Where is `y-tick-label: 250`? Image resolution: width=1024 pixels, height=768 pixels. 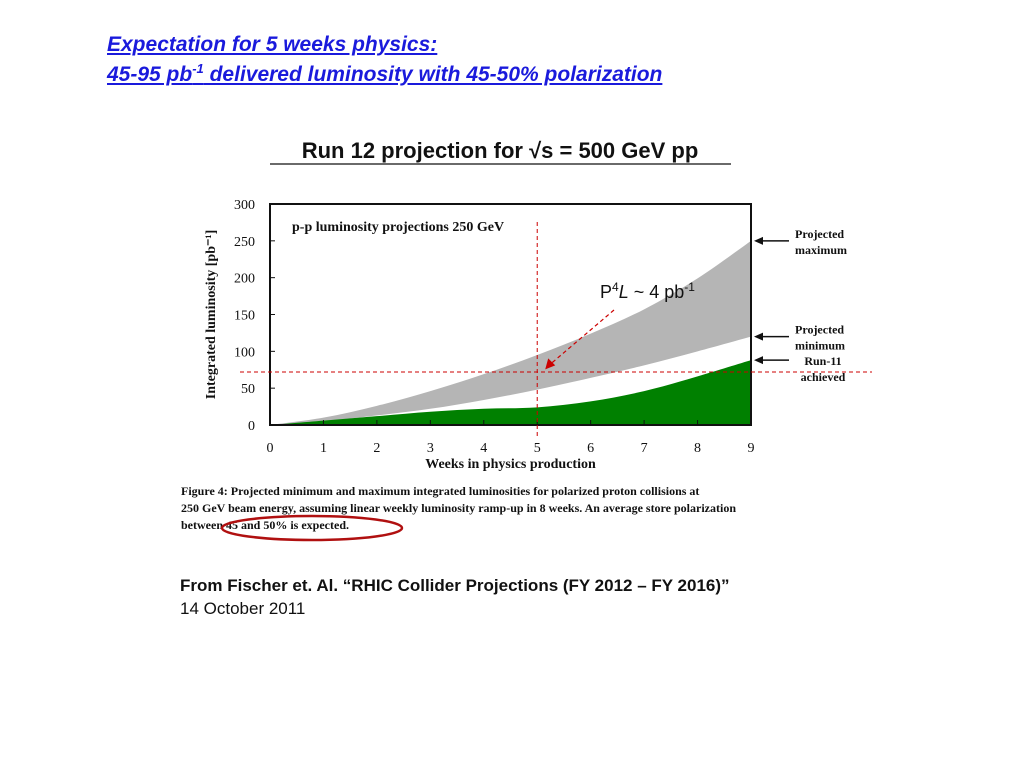
y-tick-label: 250 is located at coordinates (244, 242).